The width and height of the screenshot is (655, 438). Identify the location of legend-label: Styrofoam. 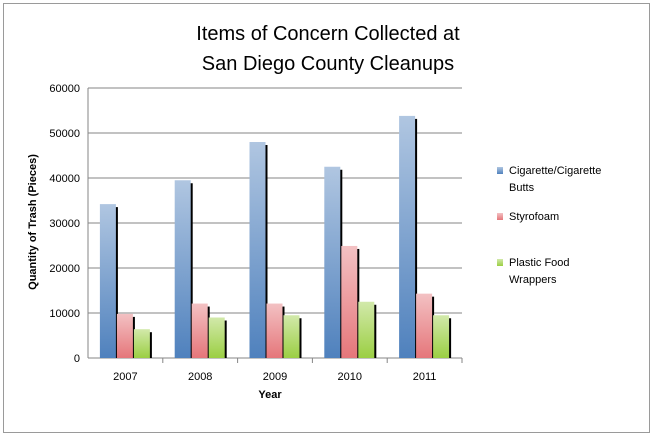
(534, 217).